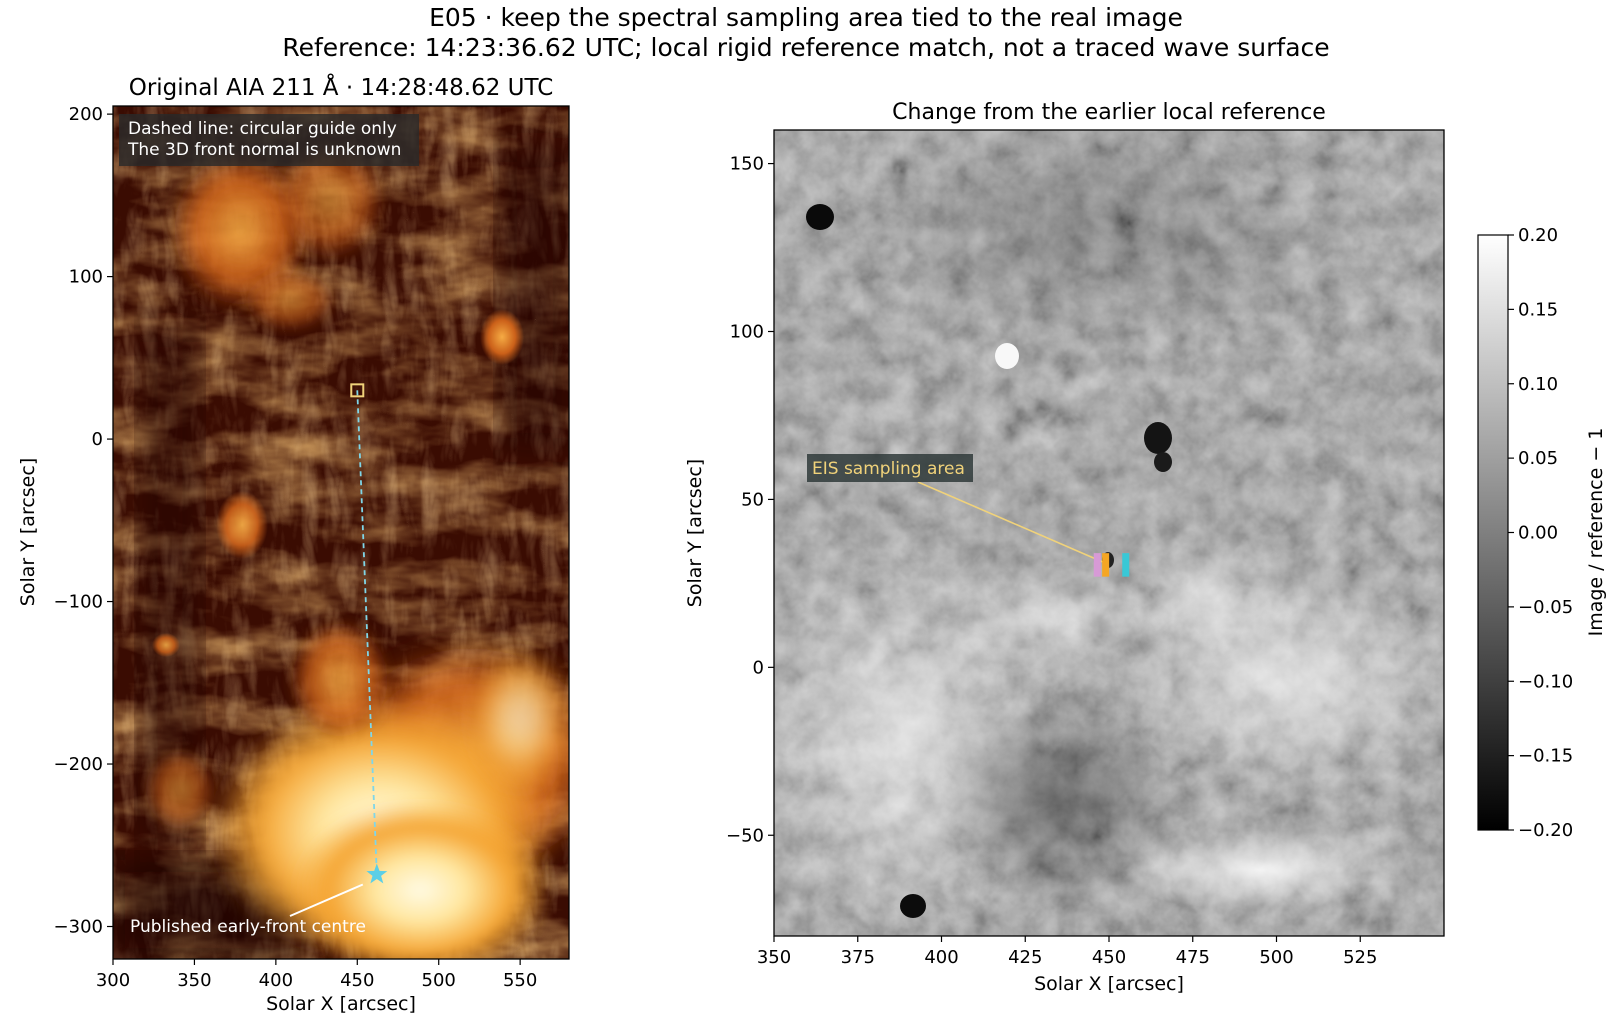 The width and height of the screenshot is (1610, 1022). What do you see at coordinates (941, 957) in the screenshot?
I see `ratio-xtick-label: 400` at bounding box center [941, 957].